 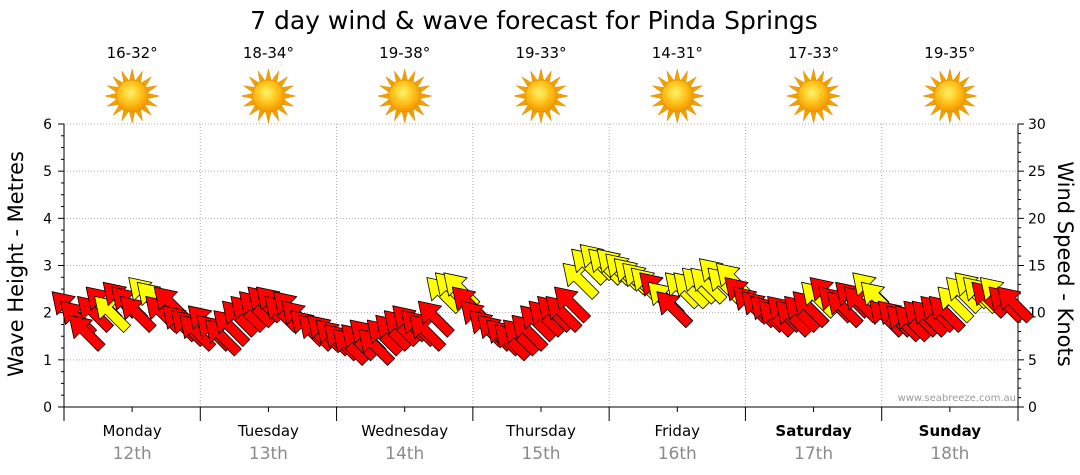 What do you see at coordinates (132, 454) in the screenshot?
I see `day-date: 12th` at bounding box center [132, 454].